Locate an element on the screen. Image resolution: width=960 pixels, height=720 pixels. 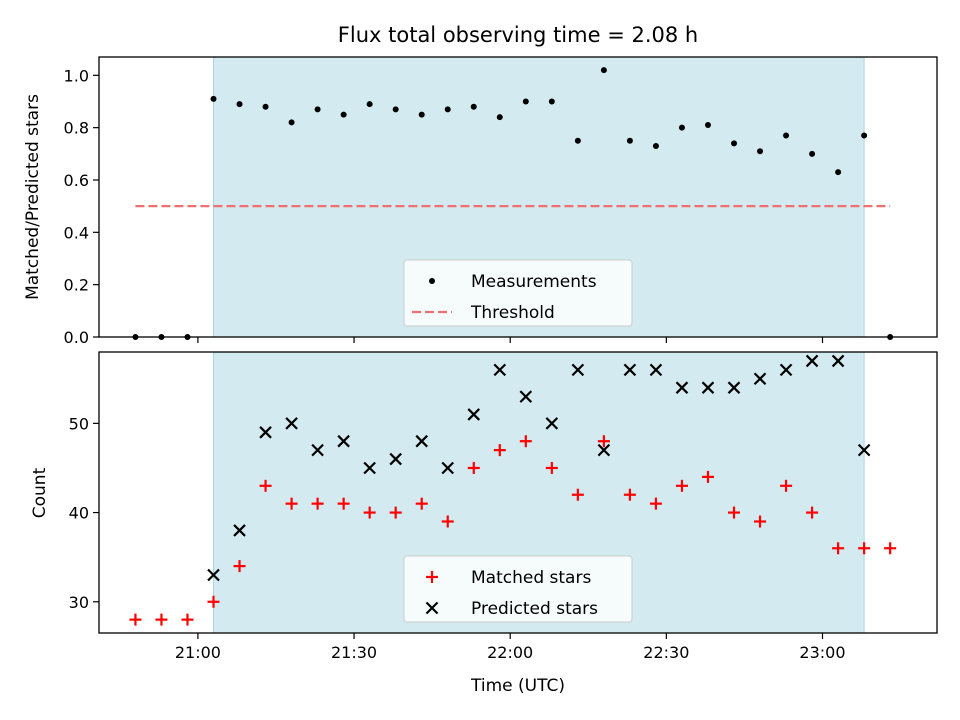
ratio-y-axis-label: Matched/Predicted stars is located at coordinates (33, 197).